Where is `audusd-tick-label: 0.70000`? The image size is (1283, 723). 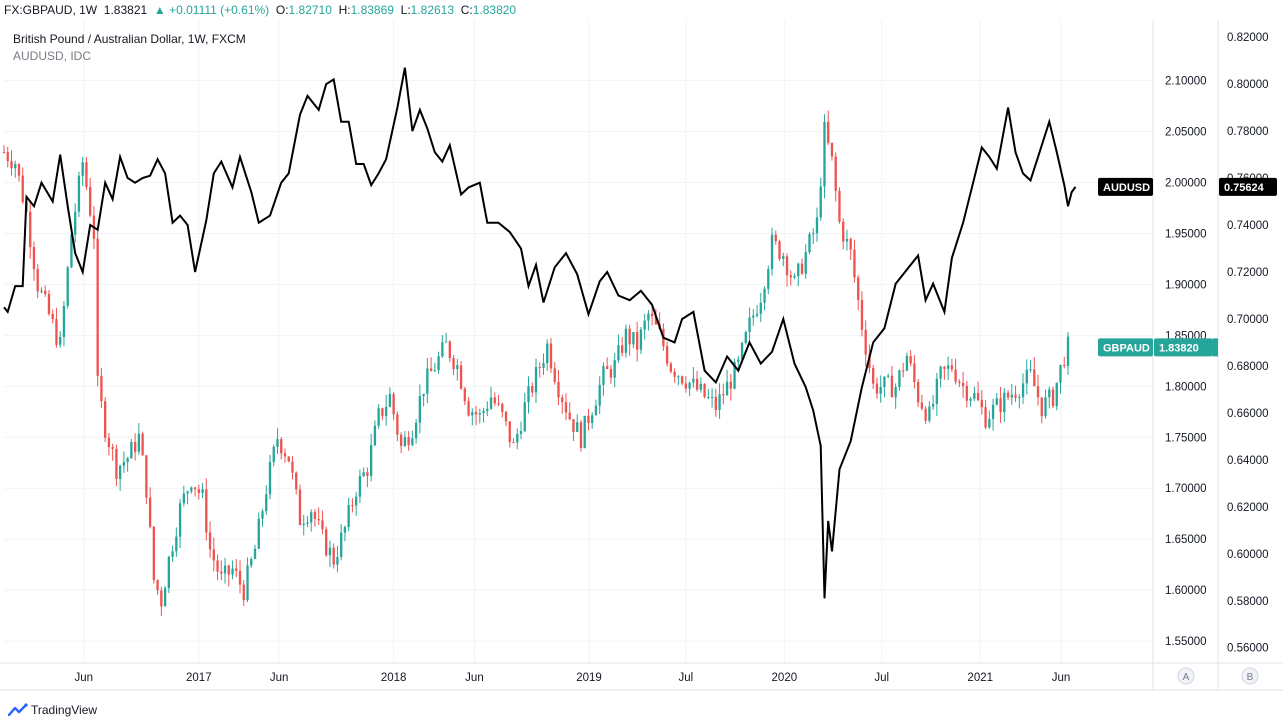
audusd-tick-label: 0.70000 is located at coordinates (1248, 320).